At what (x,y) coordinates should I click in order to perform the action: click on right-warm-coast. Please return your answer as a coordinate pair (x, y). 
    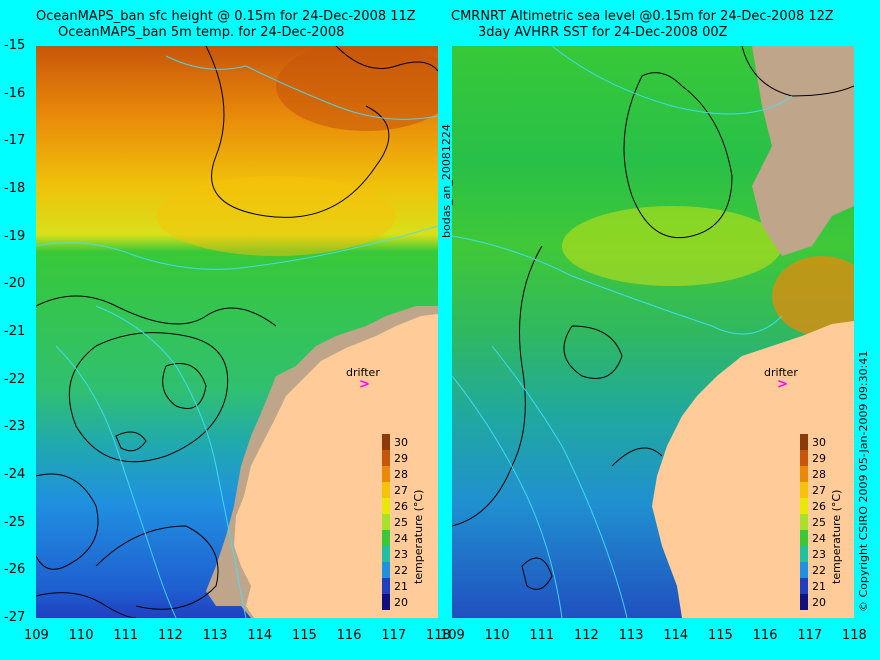
    Looking at the image, I should click on (813, 296).